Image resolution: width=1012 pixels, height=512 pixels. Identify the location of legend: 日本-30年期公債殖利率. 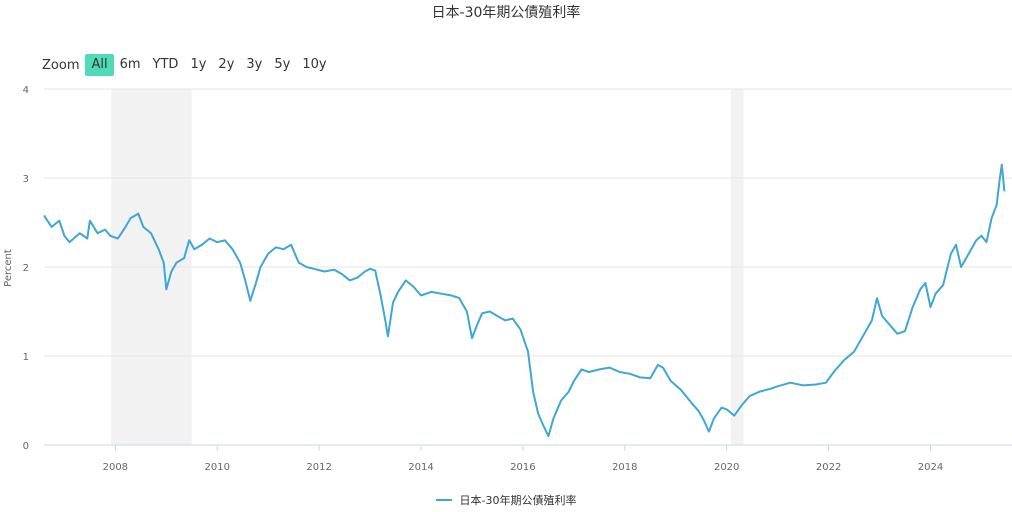
(506, 500).